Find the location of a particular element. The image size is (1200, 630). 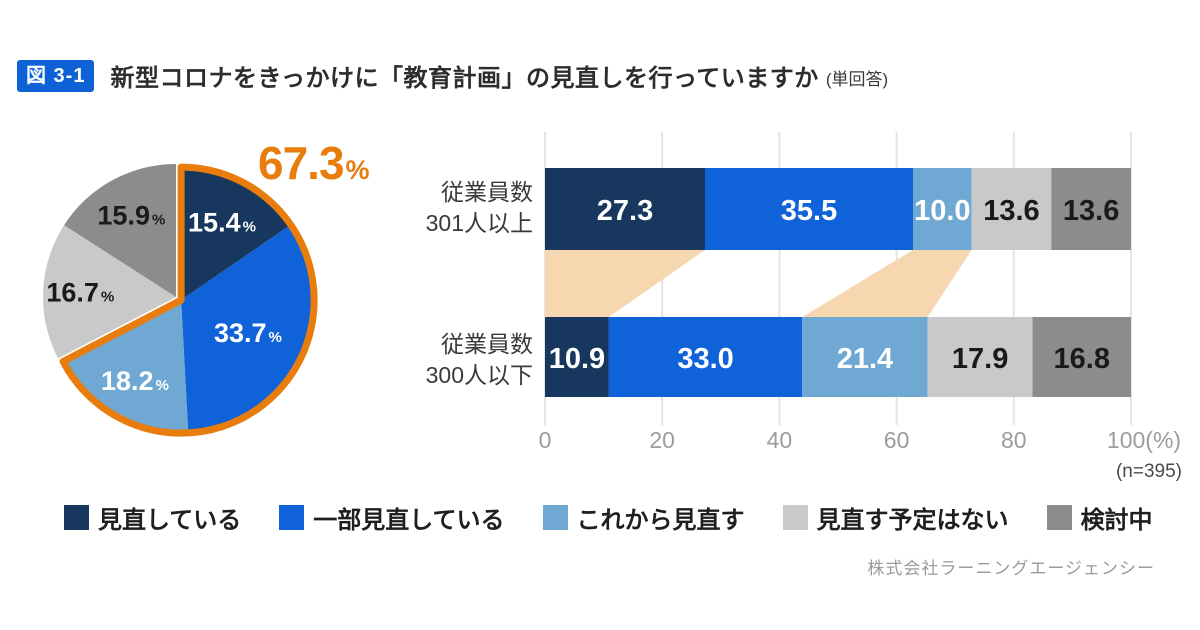

bar-segment-label: 33.0 is located at coordinates (705, 359).